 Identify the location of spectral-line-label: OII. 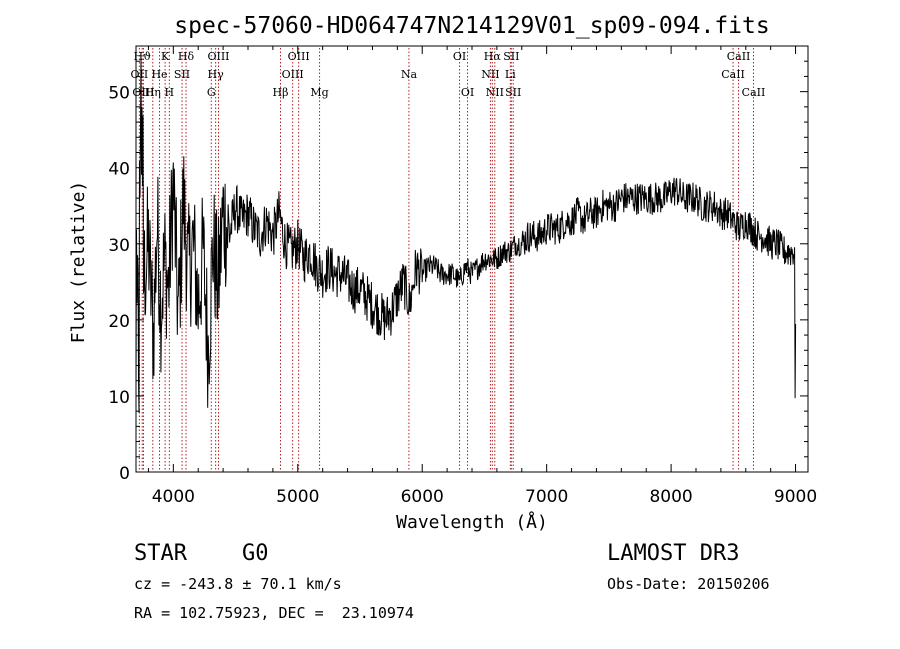
(140, 74).